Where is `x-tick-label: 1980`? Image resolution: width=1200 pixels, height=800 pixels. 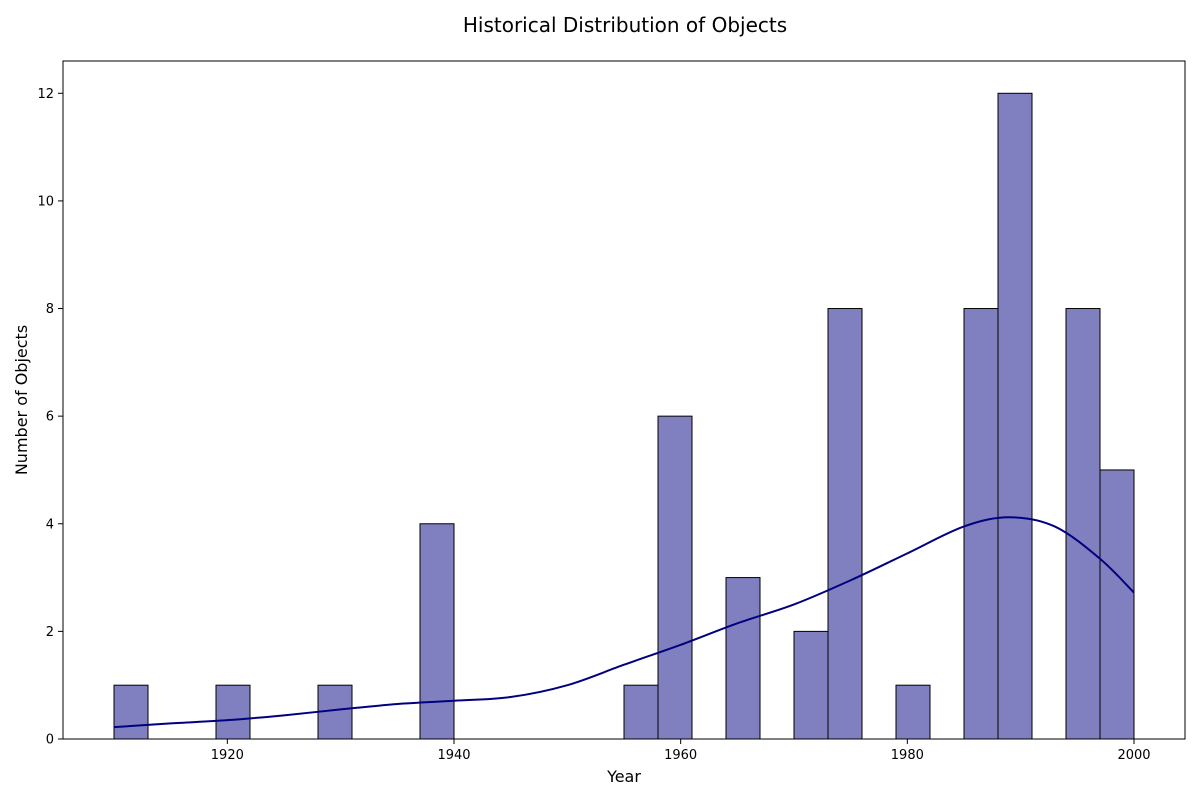
x-tick-label: 1980 is located at coordinates (907, 755).